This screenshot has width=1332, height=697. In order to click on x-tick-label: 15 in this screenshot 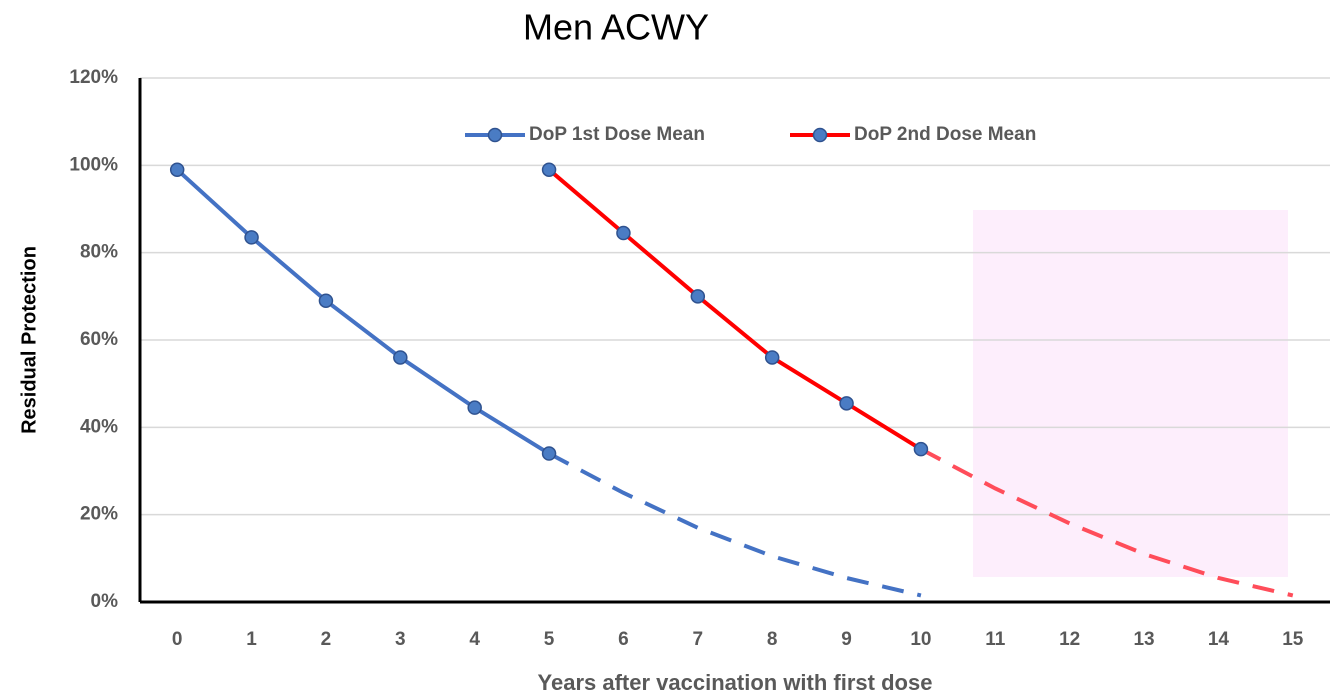, I will do `click(1293, 639)`.